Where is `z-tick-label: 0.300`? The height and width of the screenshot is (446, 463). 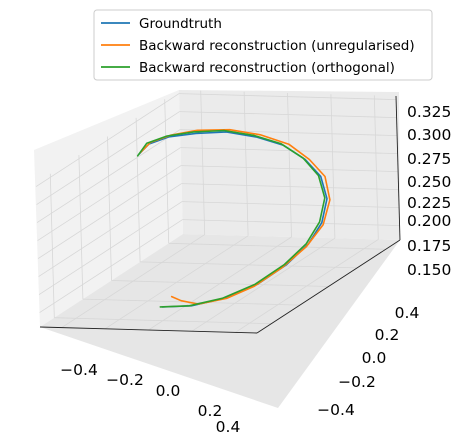
z-tick-label: 0.300 is located at coordinates (429, 135).